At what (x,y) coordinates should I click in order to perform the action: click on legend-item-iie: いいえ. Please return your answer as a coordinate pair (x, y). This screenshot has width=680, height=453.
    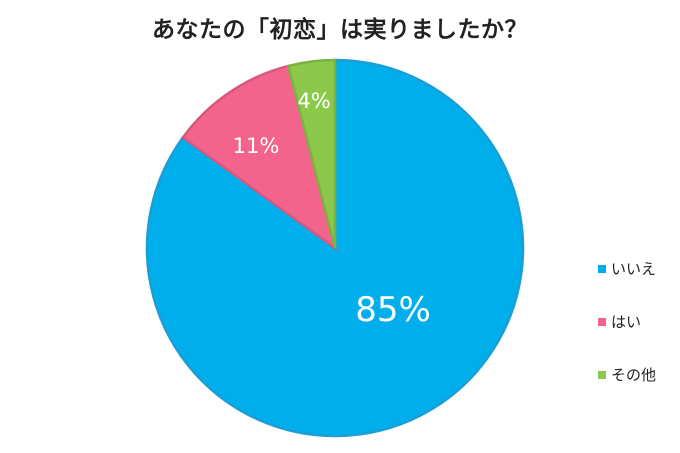
    Looking at the image, I should click on (627, 268).